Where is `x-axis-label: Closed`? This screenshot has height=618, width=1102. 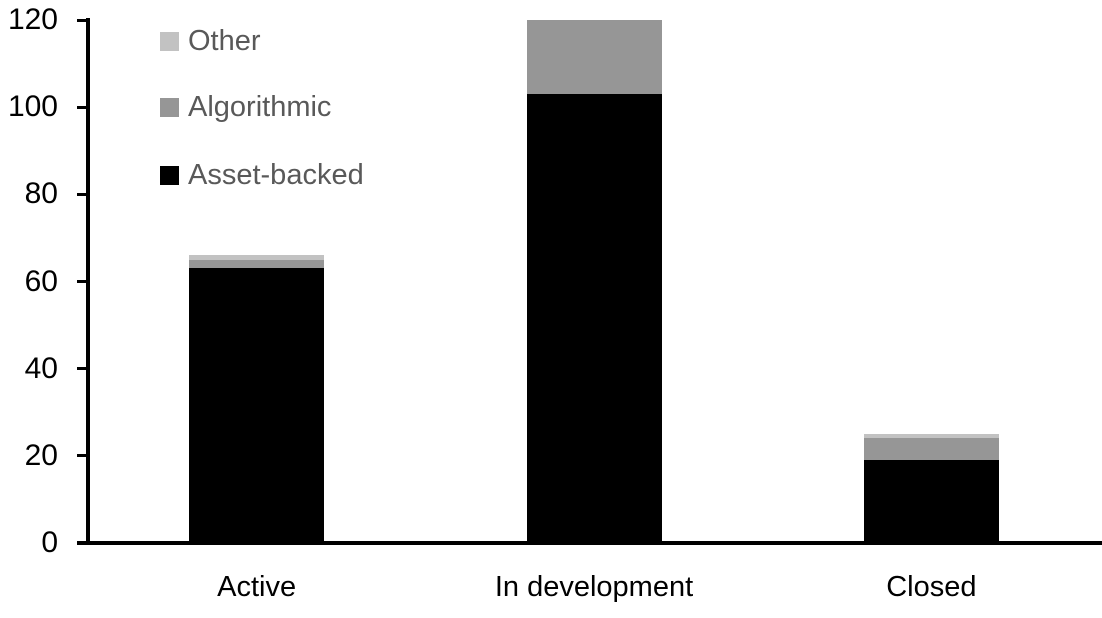
x-axis-label: Closed is located at coordinates (931, 587).